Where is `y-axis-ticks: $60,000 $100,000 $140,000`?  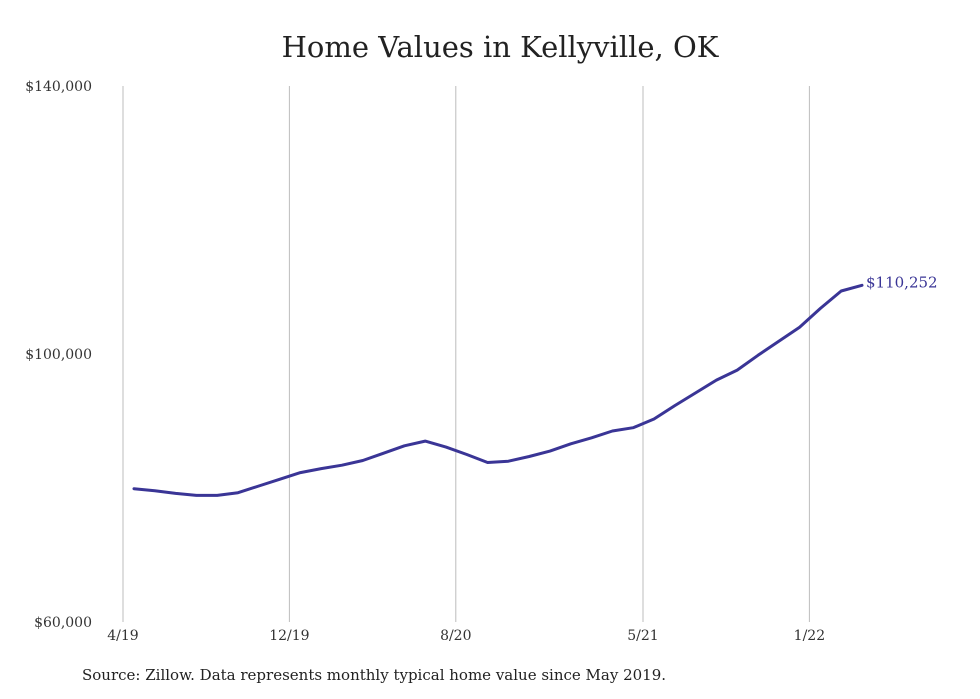
y-axis-ticks: $60,000 $100,000 $140,000 is located at coordinates (58, 355).